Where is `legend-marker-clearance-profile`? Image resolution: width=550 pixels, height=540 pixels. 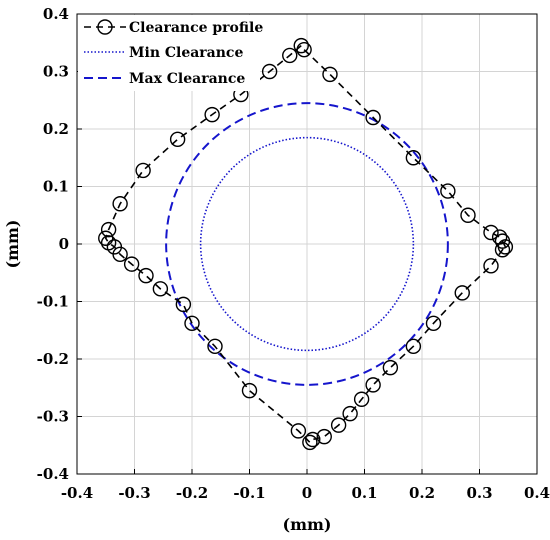 legend-marker-clearance-profile is located at coordinates (105, 27).